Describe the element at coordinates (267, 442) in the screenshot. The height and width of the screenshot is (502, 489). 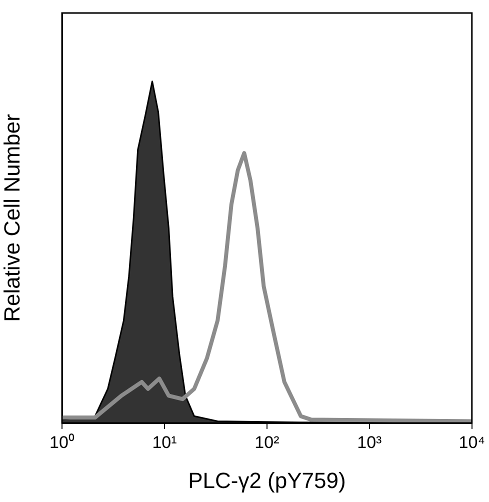
I see `x-tick-label: 10²` at that location.